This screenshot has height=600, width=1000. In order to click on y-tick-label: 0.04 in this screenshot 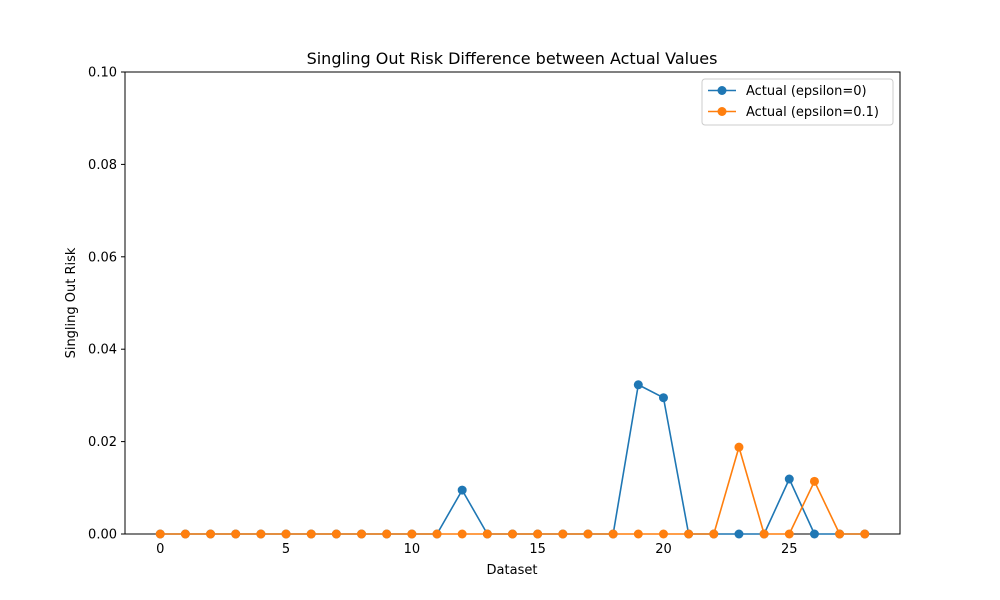, I will do `click(102, 350)`.